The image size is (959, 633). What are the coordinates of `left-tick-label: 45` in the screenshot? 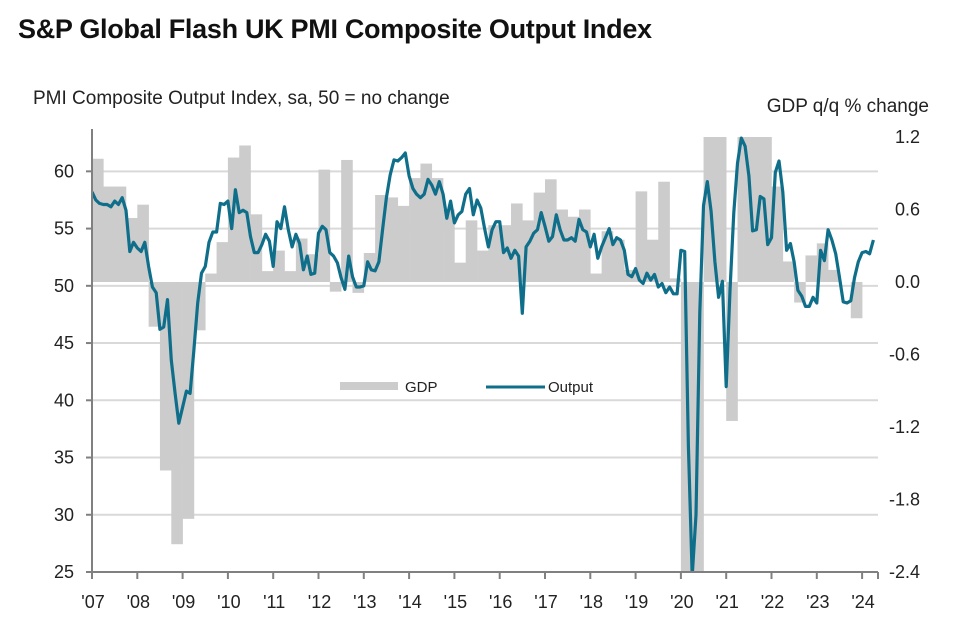 It's located at (64, 343).